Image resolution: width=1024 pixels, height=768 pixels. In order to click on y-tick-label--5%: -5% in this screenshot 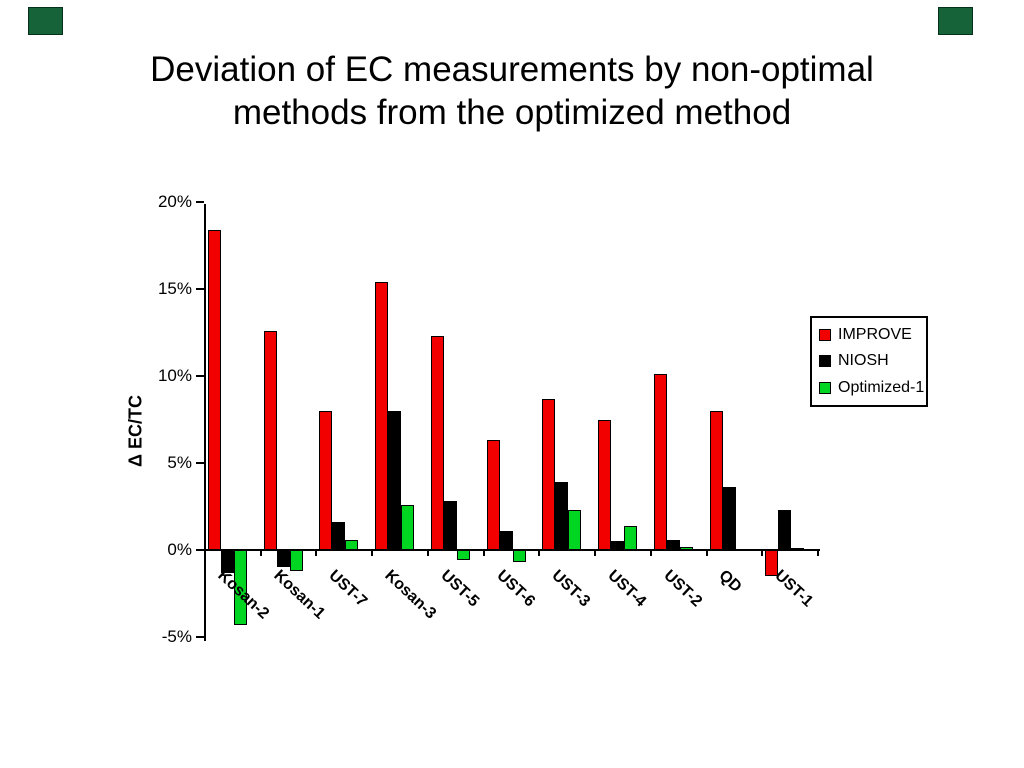, I will do `click(176, 636)`.